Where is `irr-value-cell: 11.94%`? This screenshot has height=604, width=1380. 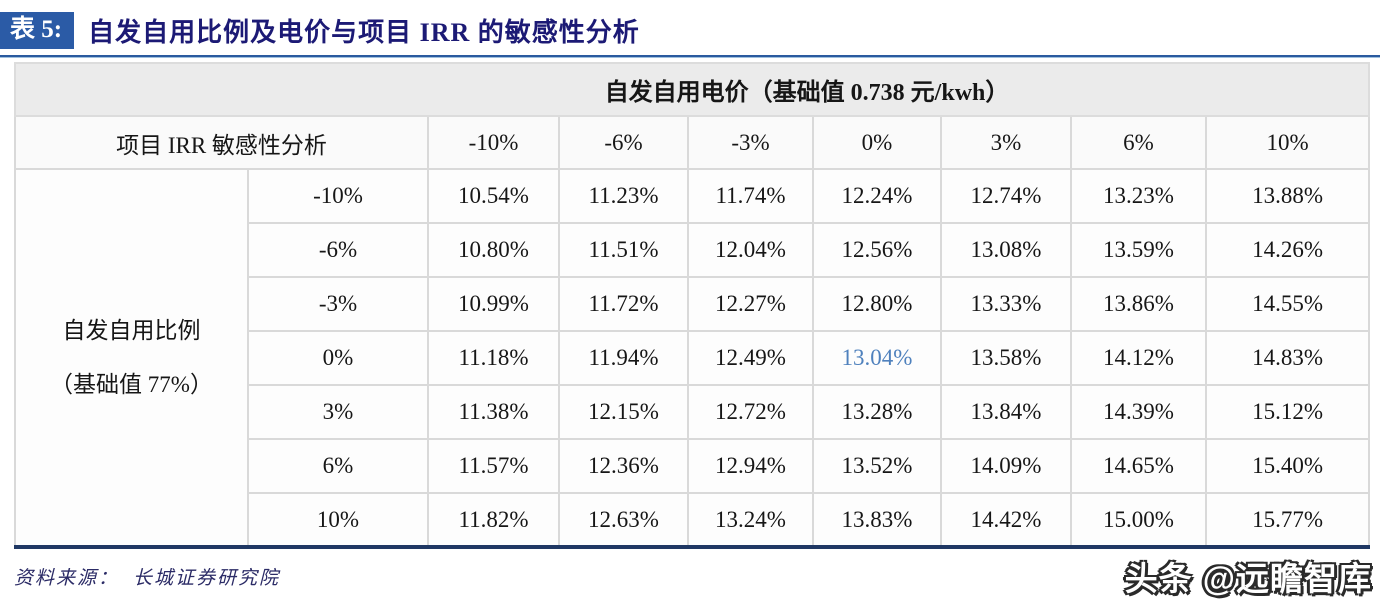 irr-value-cell: 11.94% is located at coordinates (623, 358).